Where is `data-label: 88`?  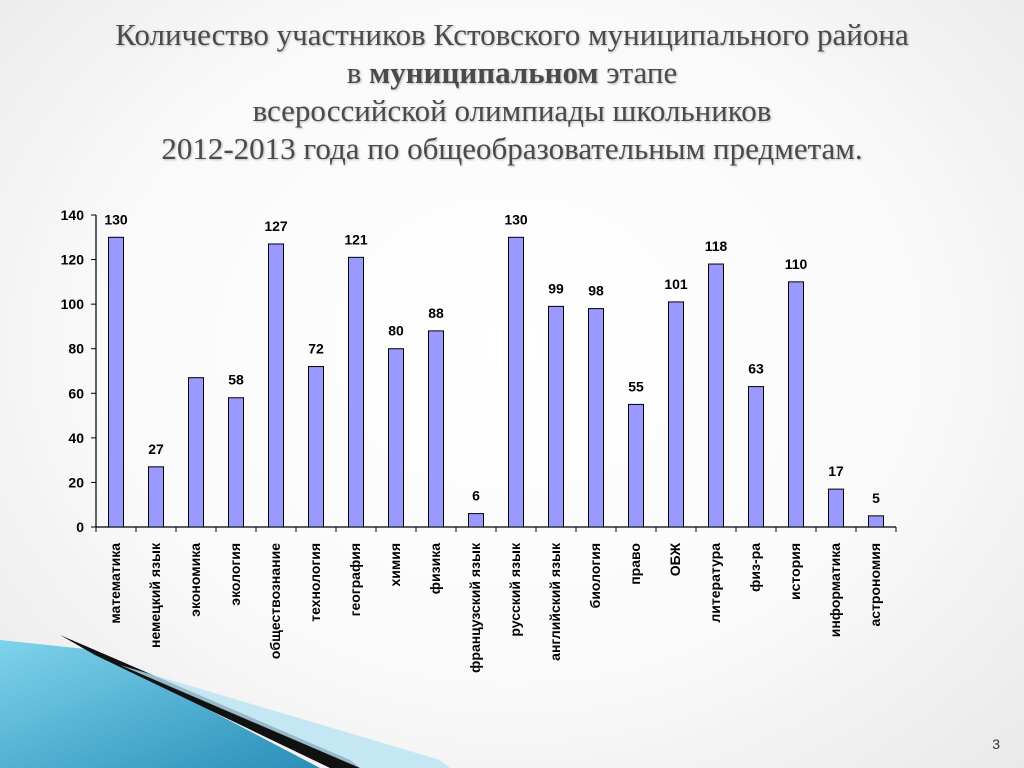 data-label: 88 is located at coordinates (436, 313).